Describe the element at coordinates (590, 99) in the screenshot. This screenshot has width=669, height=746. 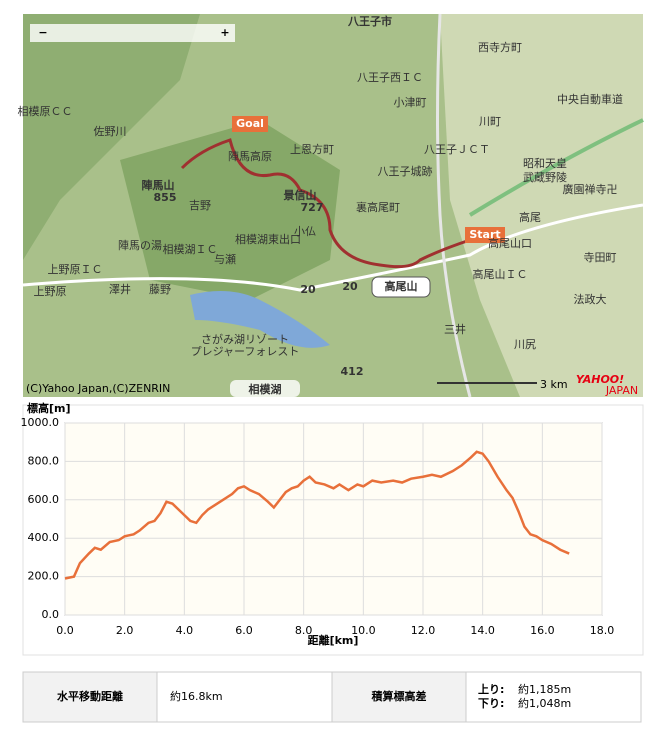
I see `map-label: 中央自動車道` at that location.